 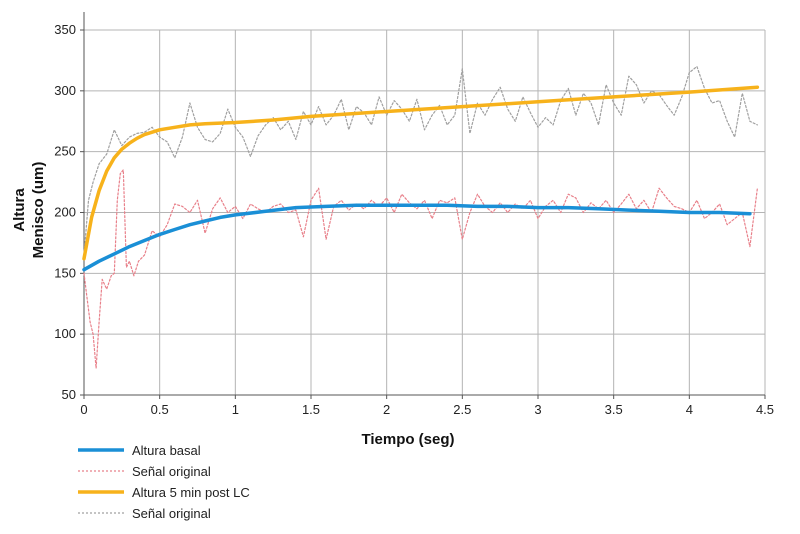 I want to click on legend-label-4: Señal original, so click(x=171, y=513).